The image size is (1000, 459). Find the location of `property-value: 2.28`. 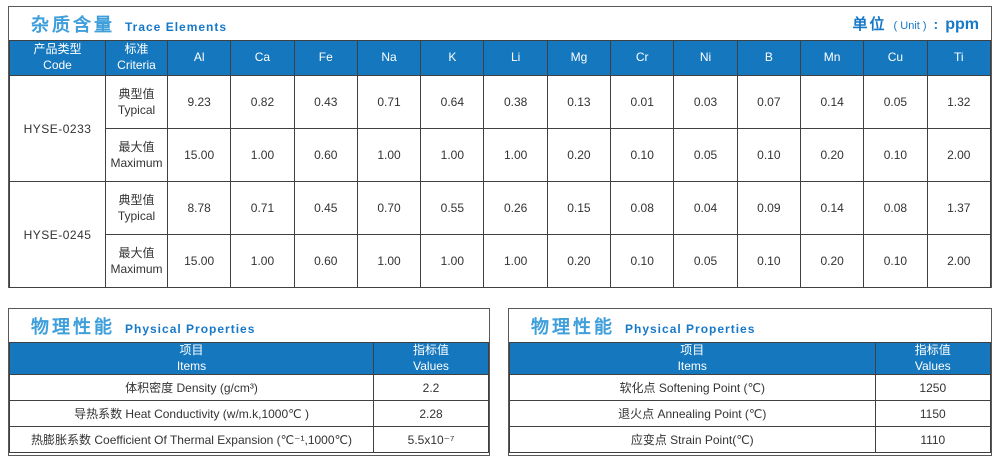

property-value: 2.28 is located at coordinates (431, 414).